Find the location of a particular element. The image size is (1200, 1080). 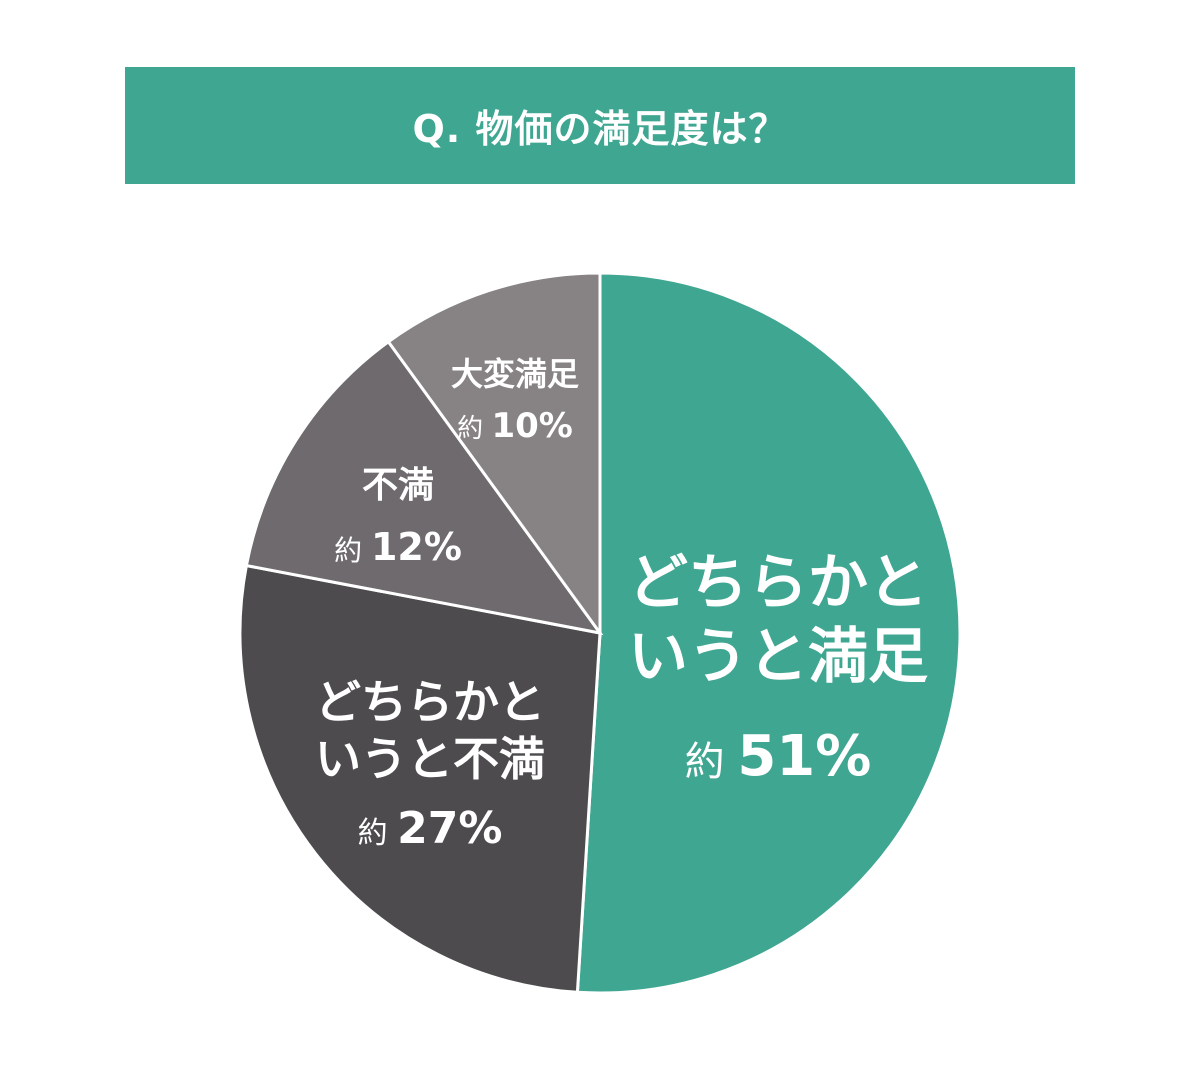

slice-label: 大変満足 is located at coordinates (515, 374).